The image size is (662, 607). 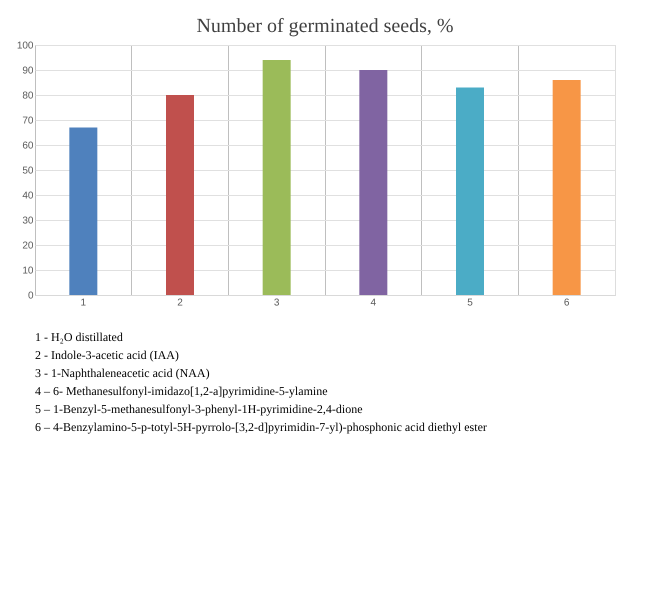 What do you see at coordinates (31, 296) in the screenshot?
I see `y-tick-label: 0` at bounding box center [31, 296].